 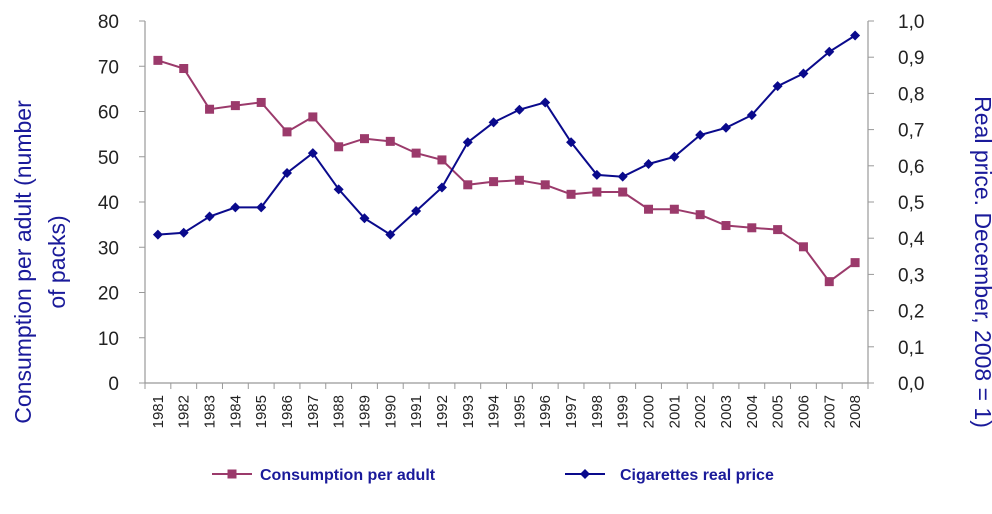 I want to click on x-tick-label: 1989, so click(x=364, y=411).